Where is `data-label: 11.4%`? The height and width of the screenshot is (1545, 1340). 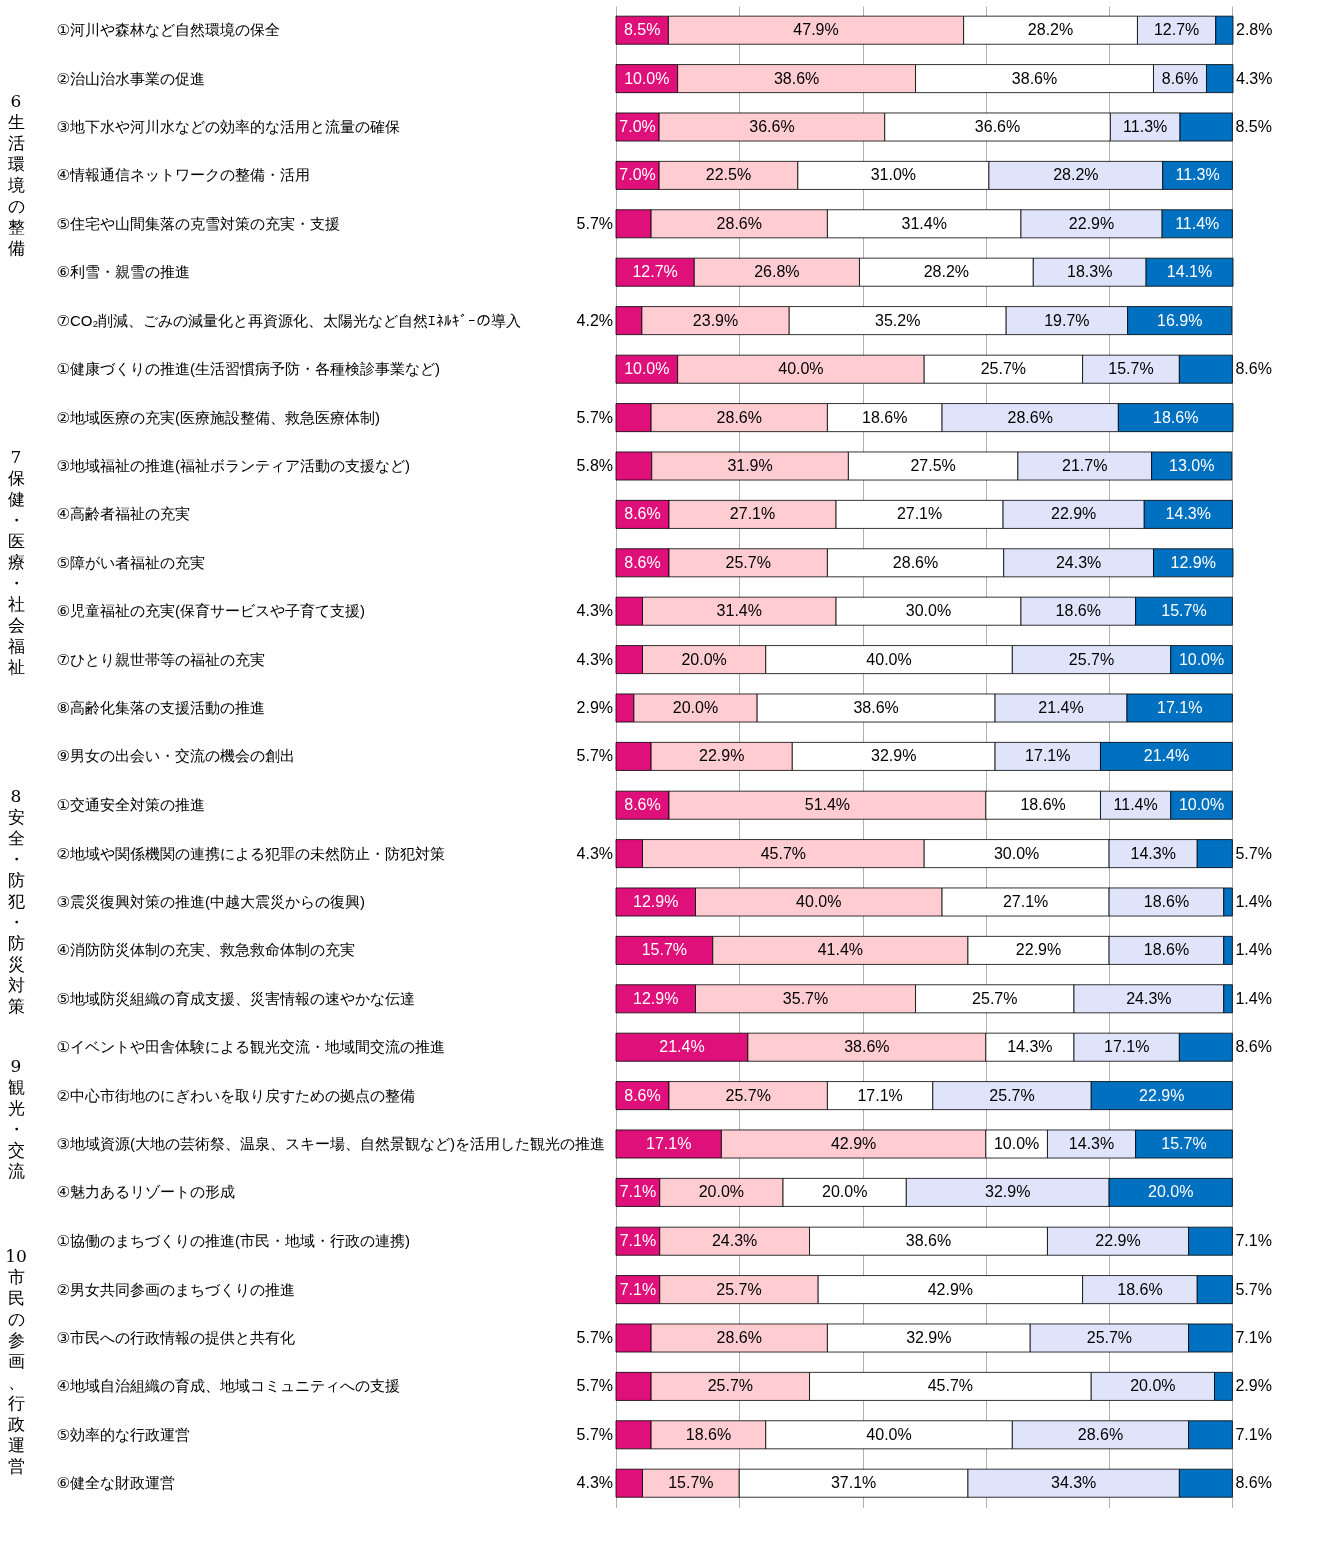
data-label: 11.4% is located at coordinates (1135, 805).